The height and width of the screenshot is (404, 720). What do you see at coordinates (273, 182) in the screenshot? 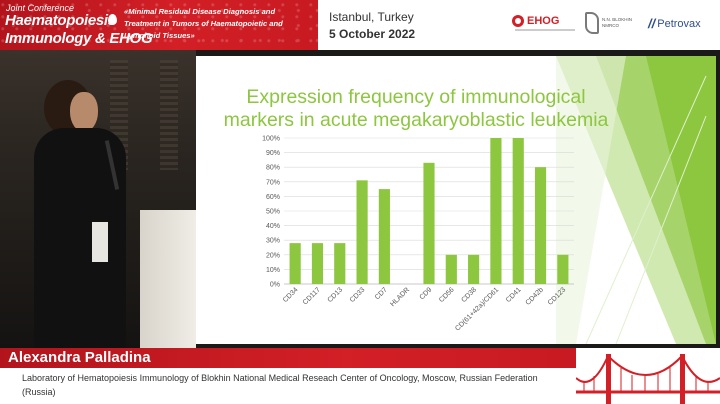
I see `y-tick-label: 70%` at bounding box center [273, 182].